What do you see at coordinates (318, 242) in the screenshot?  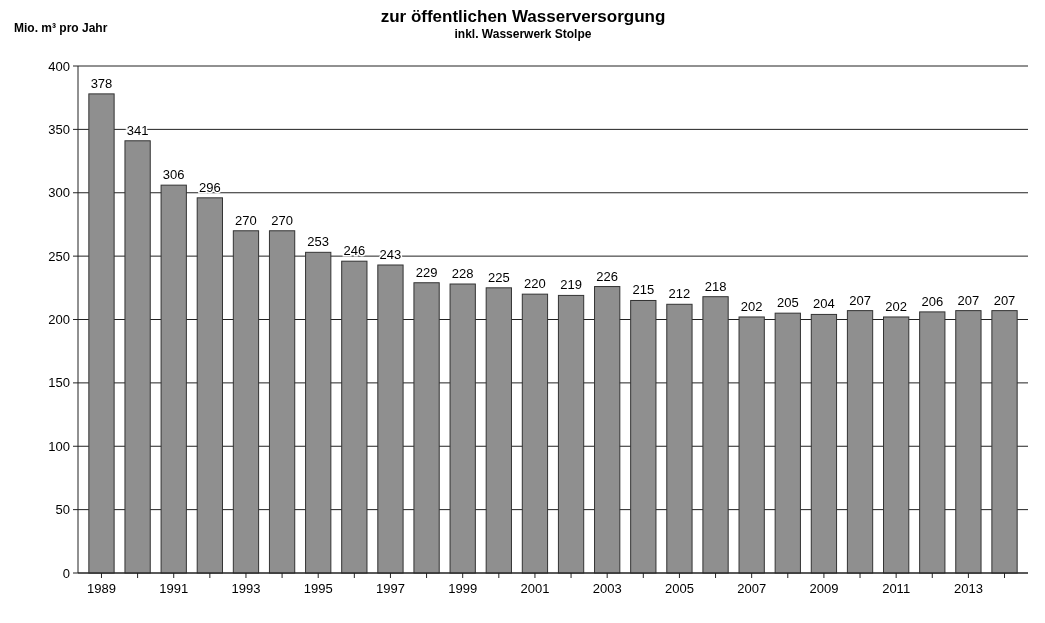 I see `data-label: 253` at bounding box center [318, 242].